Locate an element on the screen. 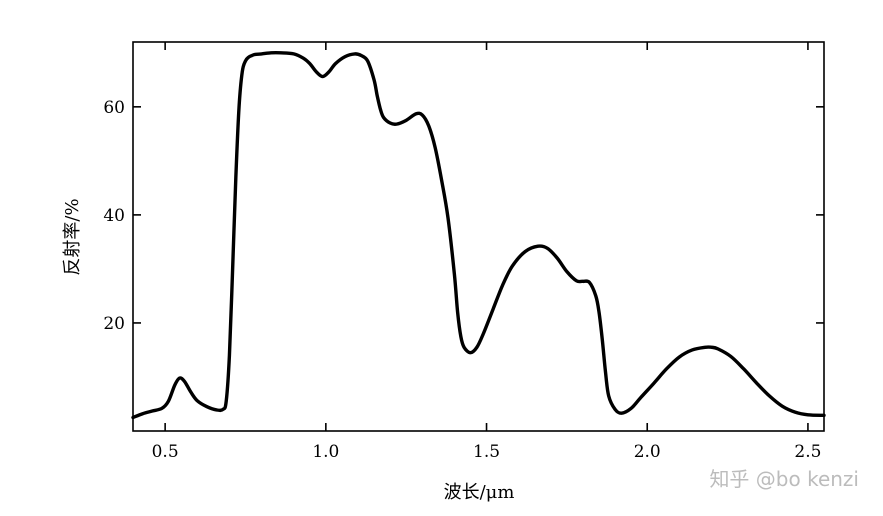  watermark: 知乎 @bo kenzi is located at coordinates (784, 479).